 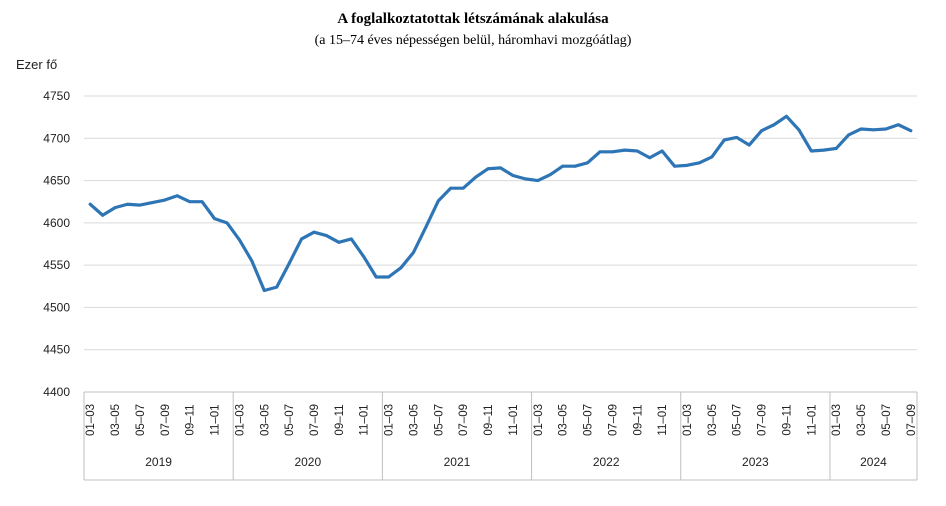 What do you see at coordinates (307, 462) in the screenshot?
I see `year-label-2020: 2020` at bounding box center [307, 462].